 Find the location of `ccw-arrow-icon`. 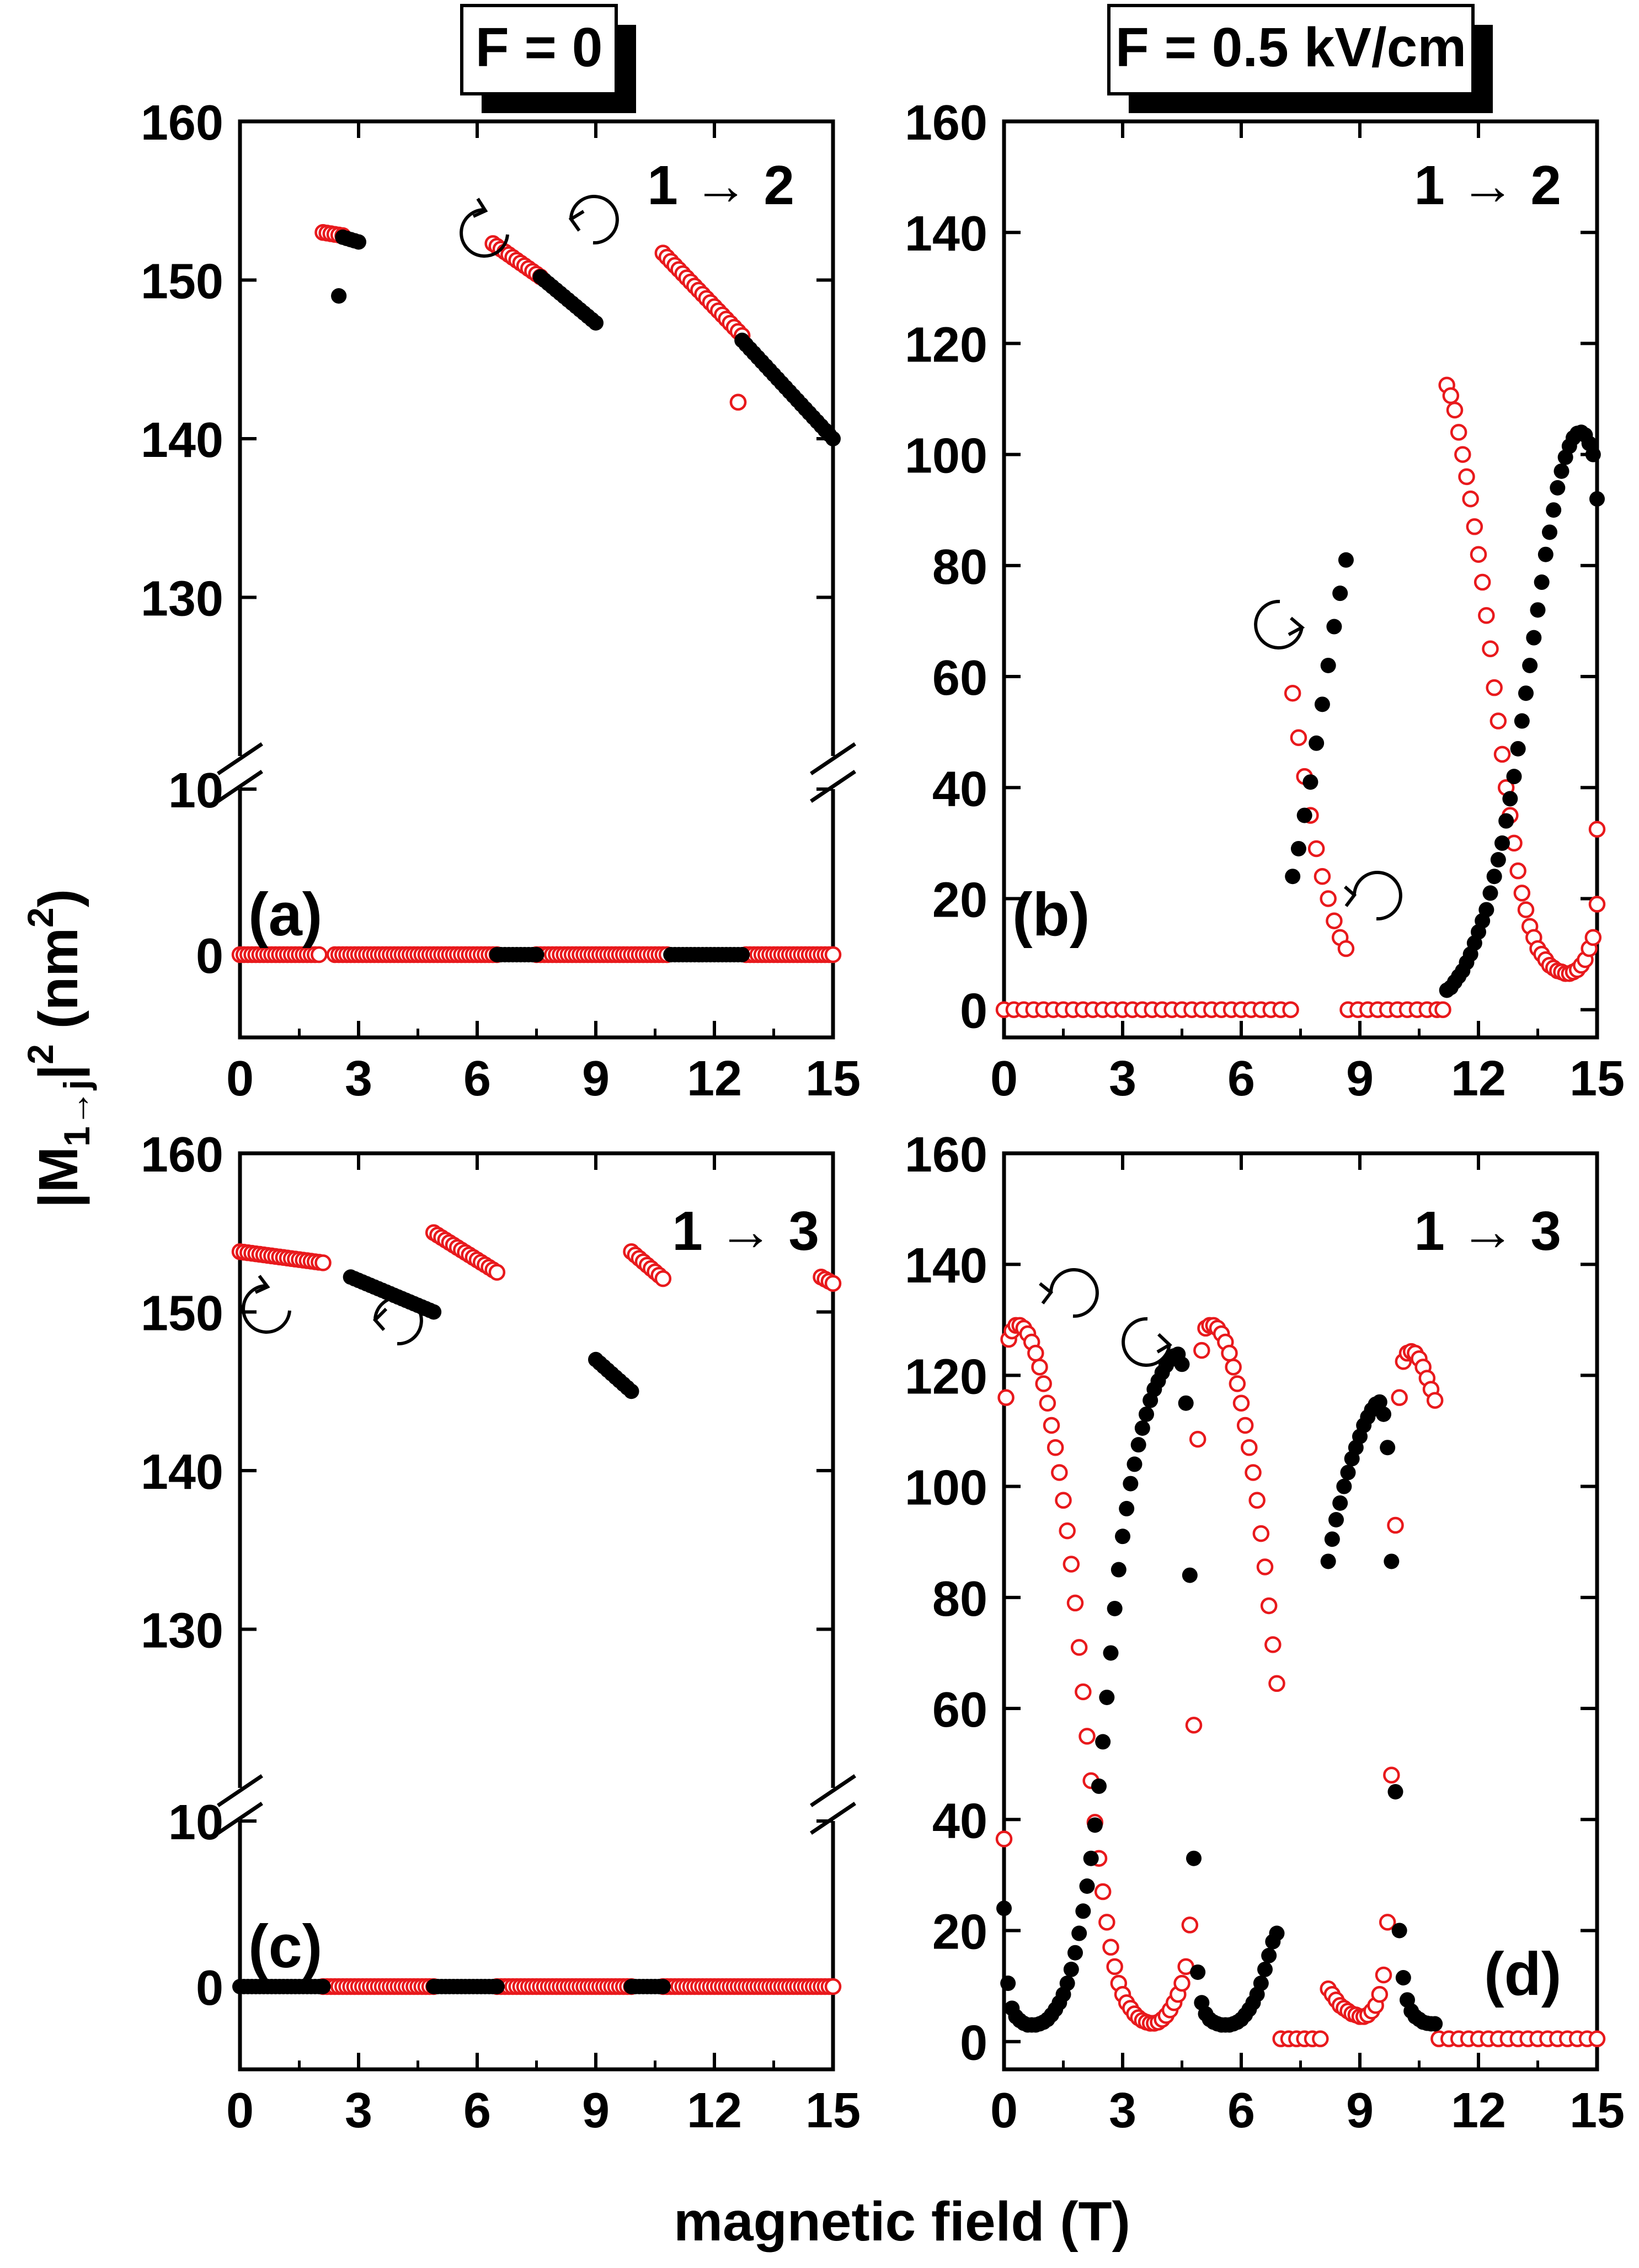

ccw-arrow-icon is located at coordinates (266, 1304).